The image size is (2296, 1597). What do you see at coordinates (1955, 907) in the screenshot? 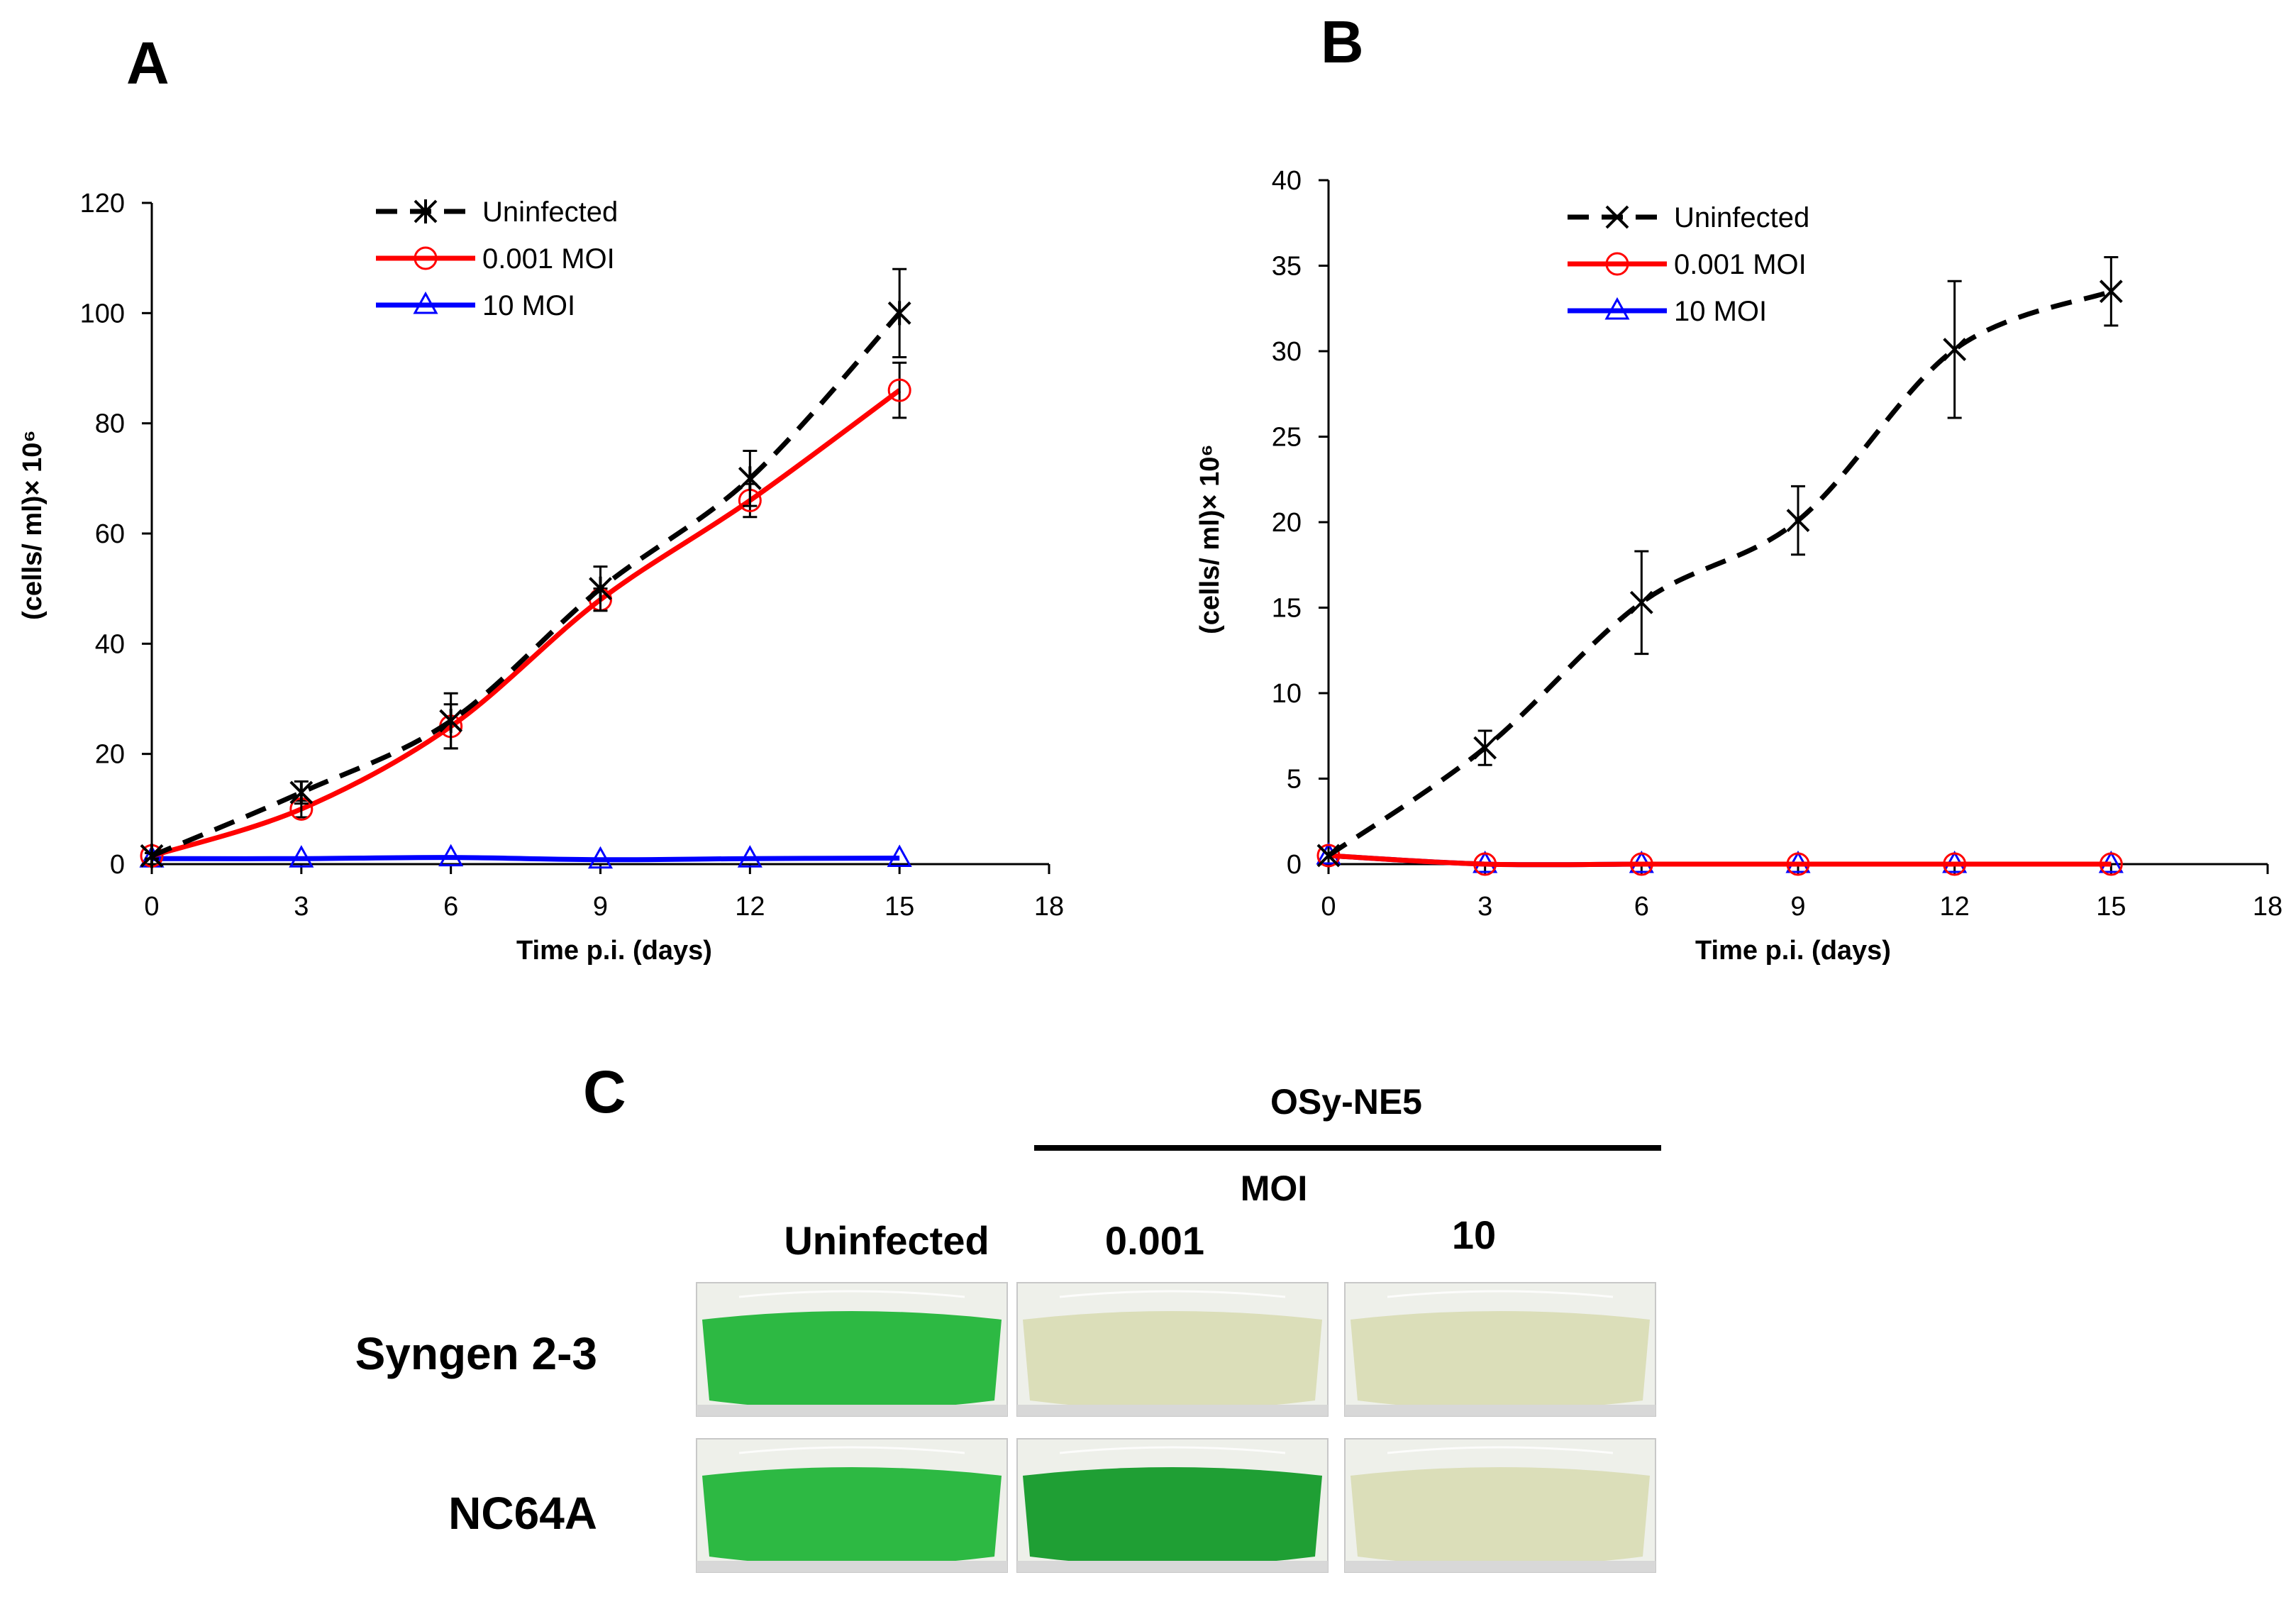
I see `panel-b-x-tick-label: 12` at bounding box center [1955, 907].